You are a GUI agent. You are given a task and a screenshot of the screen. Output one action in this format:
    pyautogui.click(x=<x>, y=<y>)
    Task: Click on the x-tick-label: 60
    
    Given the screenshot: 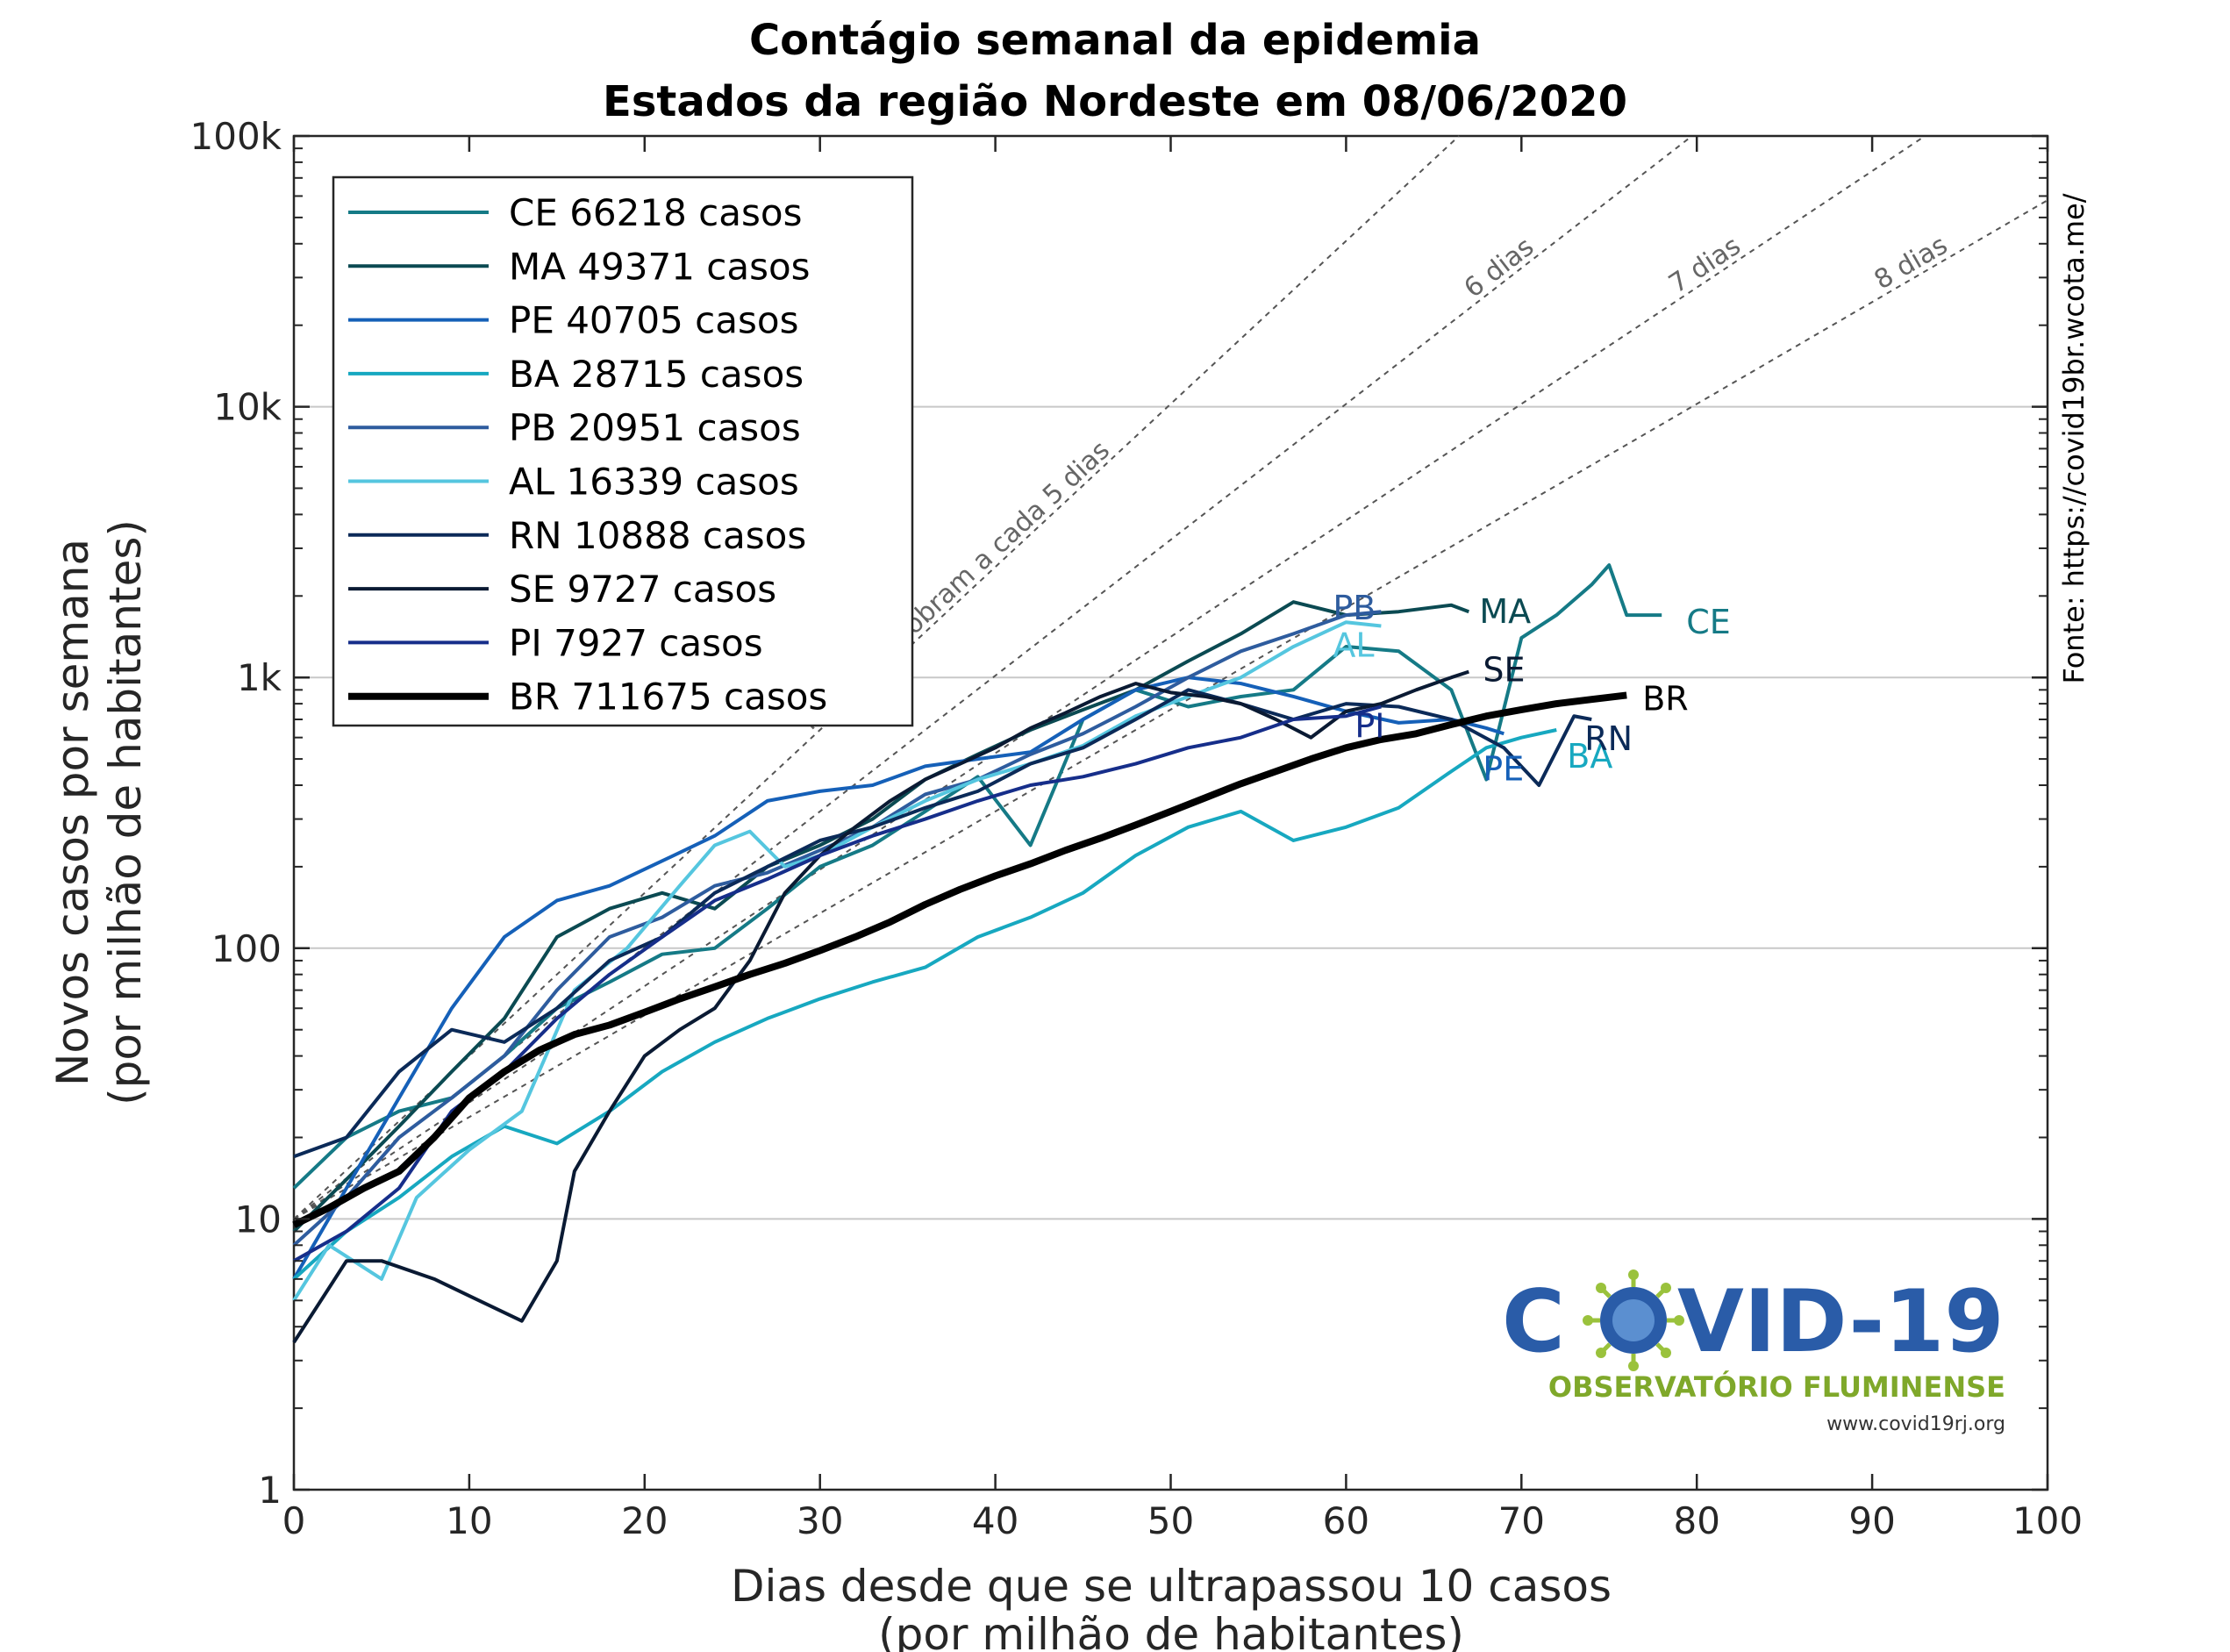 What is the action you would take?
    pyautogui.click(x=1346, y=1521)
    